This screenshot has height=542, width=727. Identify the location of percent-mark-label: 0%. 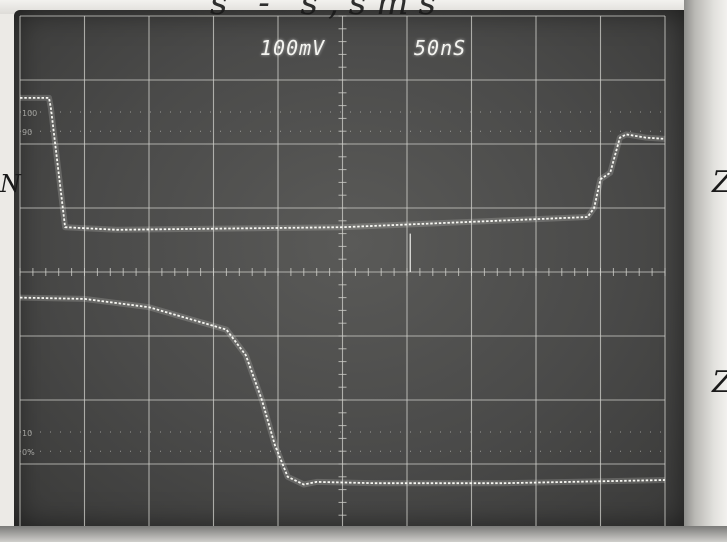
(28, 452).